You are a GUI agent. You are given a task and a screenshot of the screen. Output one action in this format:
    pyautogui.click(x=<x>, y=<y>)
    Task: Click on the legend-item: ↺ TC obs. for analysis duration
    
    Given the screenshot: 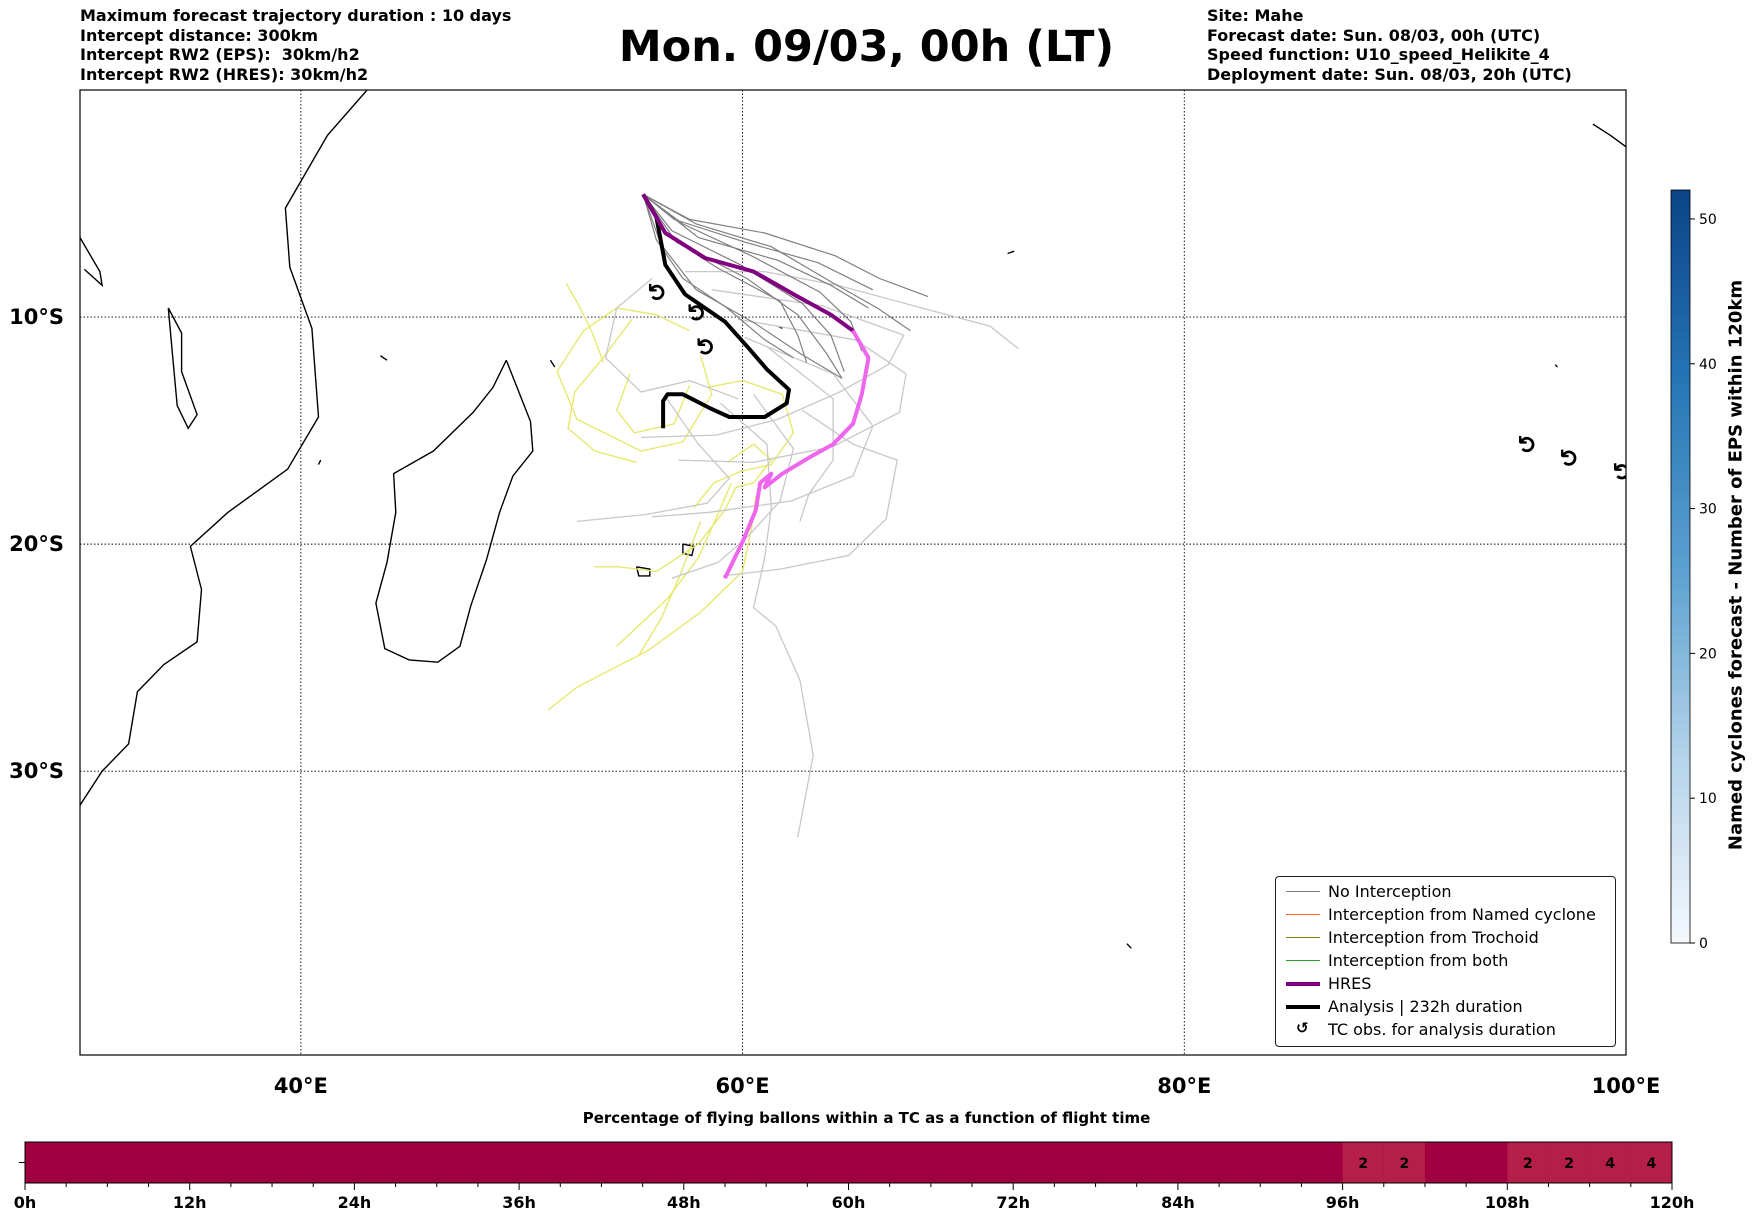 What is the action you would take?
    pyautogui.click(x=1445, y=1030)
    